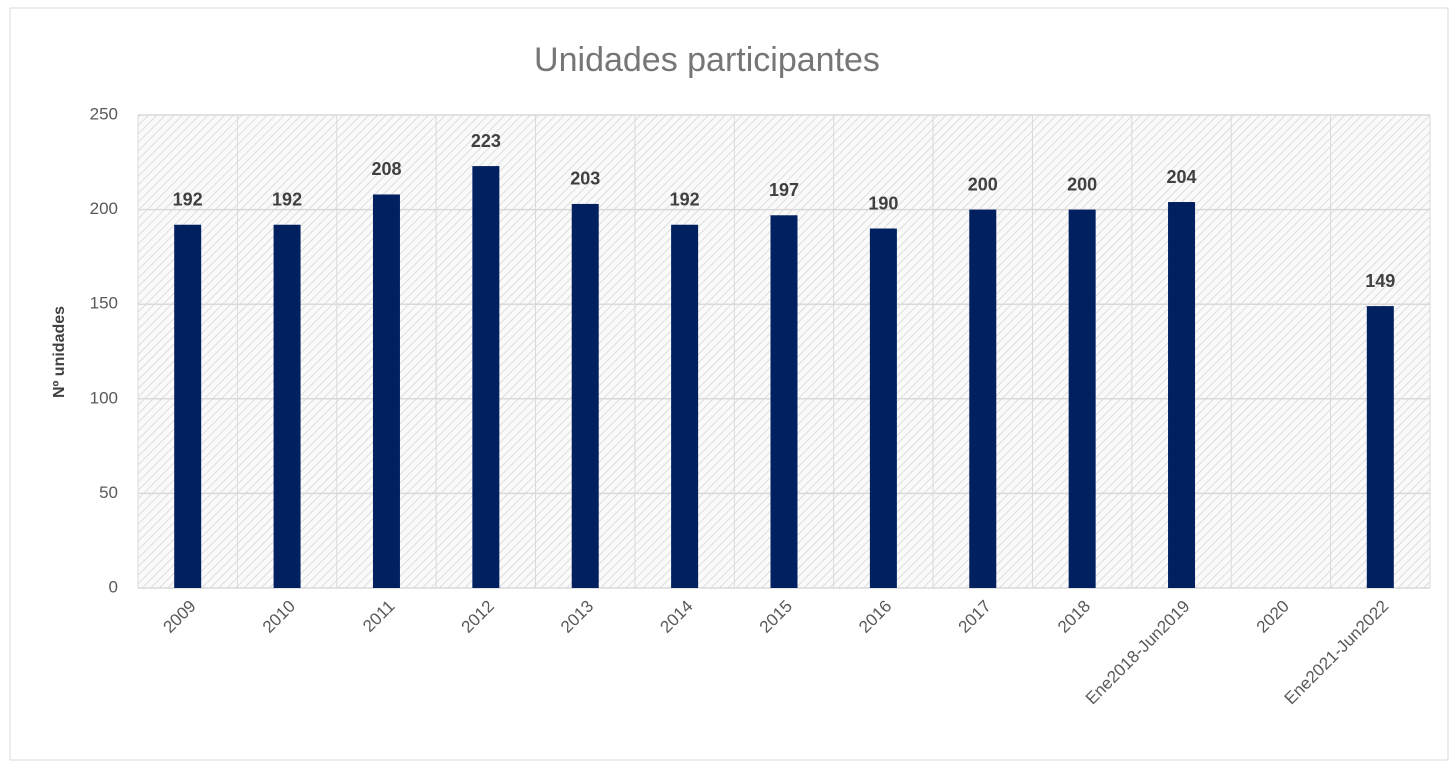  I want to click on y-tick-label: 150, so click(104, 303).